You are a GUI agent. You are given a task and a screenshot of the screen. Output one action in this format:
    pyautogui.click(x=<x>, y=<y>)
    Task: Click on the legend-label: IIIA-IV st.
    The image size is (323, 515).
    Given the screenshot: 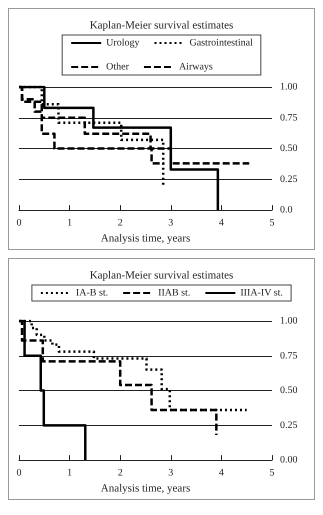 What is the action you would take?
    pyautogui.click(x=261, y=293)
    